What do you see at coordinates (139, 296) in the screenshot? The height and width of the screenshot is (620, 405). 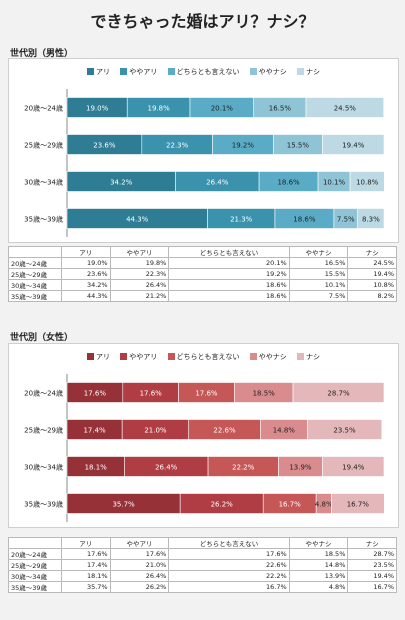 I see `table-cell: 21.2%` at bounding box center [139, 296].